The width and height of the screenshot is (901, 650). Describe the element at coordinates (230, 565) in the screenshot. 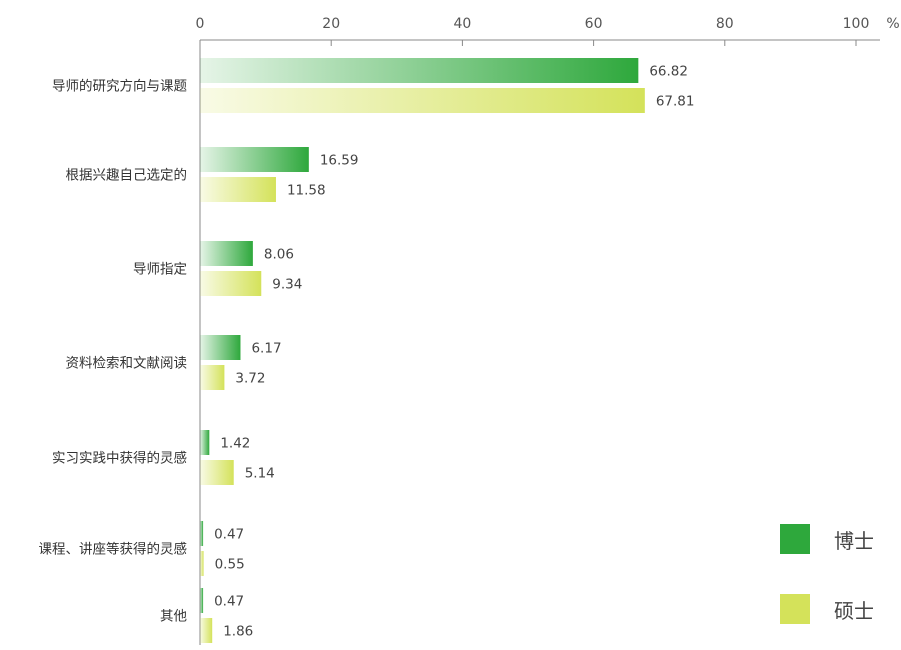

I see `value-label-ms: 0.55` at that location.